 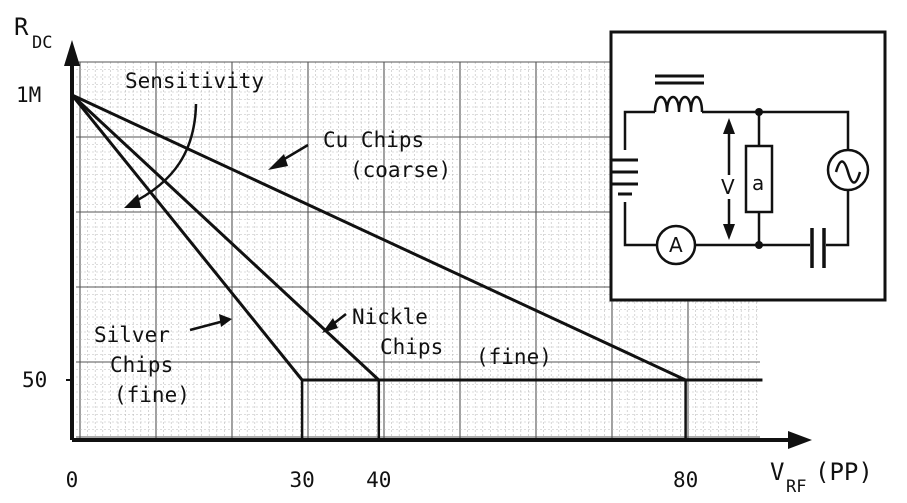 I want to click on y-axis, so click(x=72, y=240).